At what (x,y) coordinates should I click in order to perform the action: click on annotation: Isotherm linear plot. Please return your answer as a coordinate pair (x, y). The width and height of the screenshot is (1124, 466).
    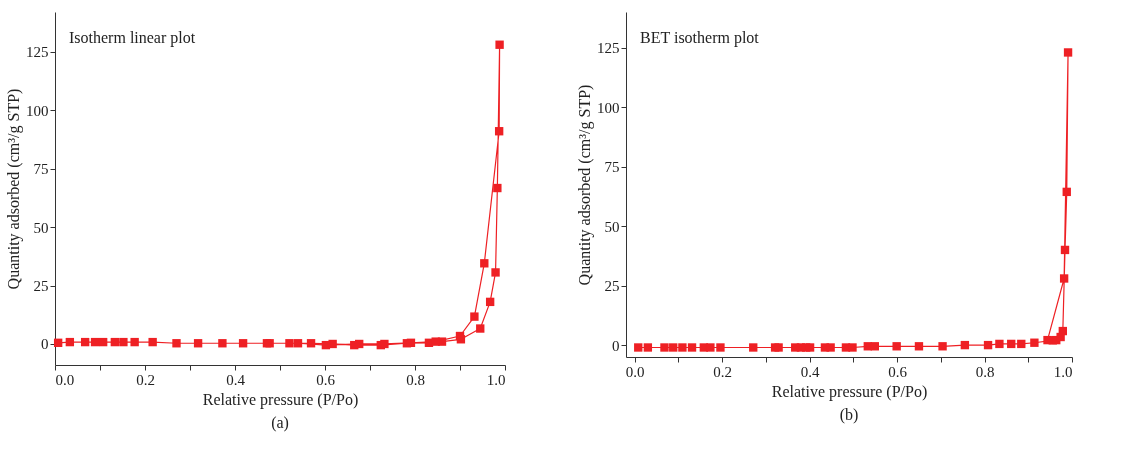
    Looking at the image, I should click on (132, 38).